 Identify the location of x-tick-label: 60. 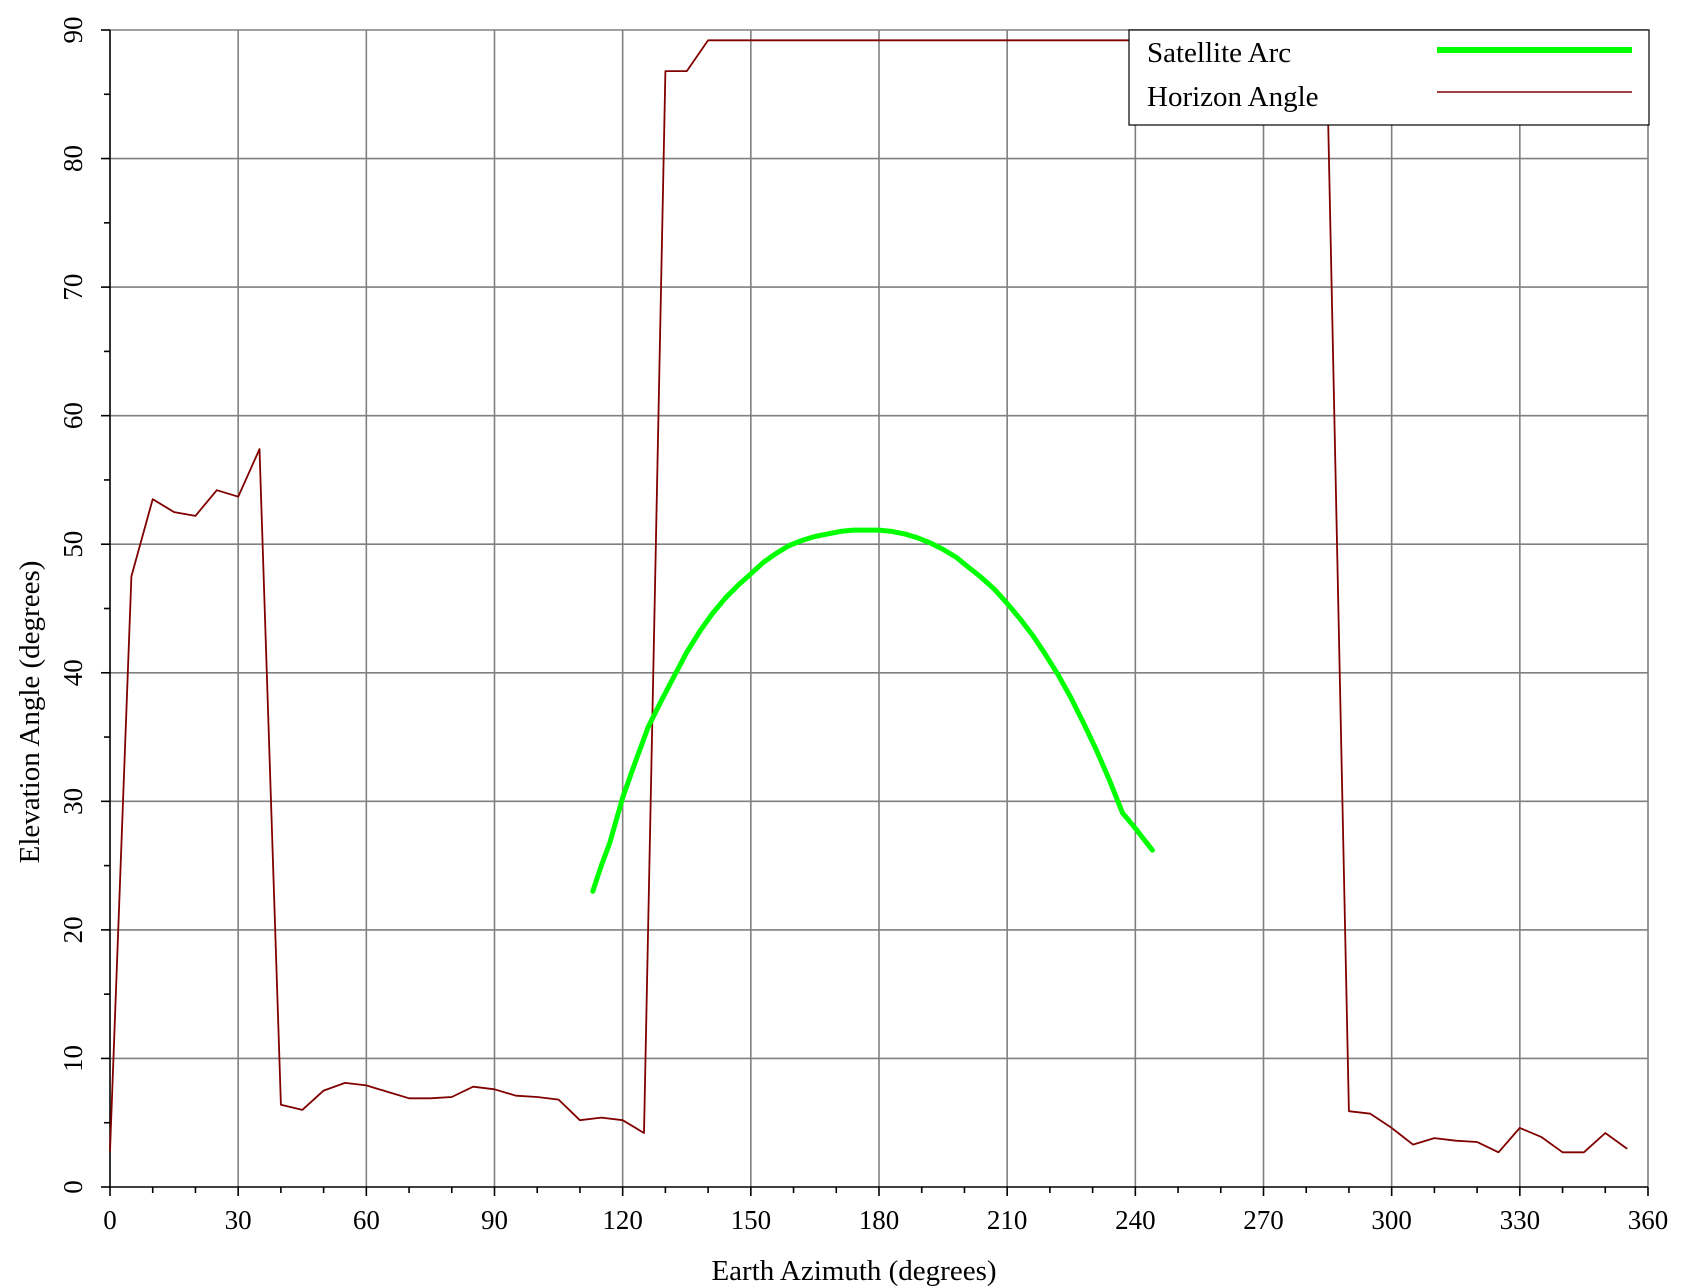
(366, 1220).